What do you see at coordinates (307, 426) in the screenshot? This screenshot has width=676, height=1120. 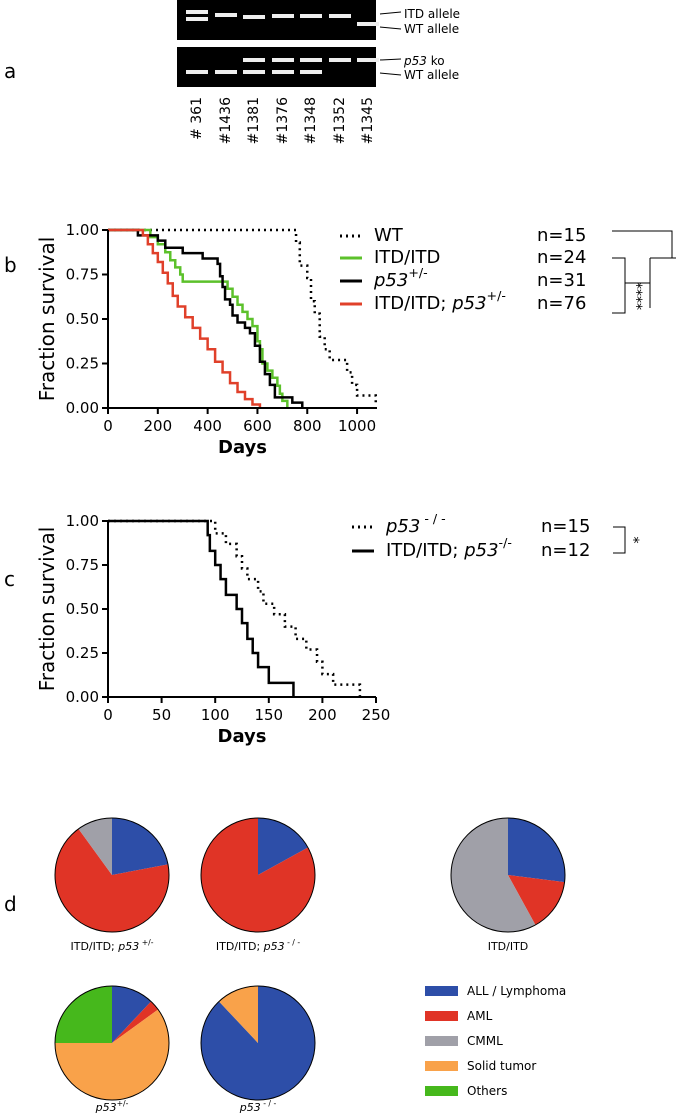 I see `x-tick-label: 800` at bounding box center [307, 426].